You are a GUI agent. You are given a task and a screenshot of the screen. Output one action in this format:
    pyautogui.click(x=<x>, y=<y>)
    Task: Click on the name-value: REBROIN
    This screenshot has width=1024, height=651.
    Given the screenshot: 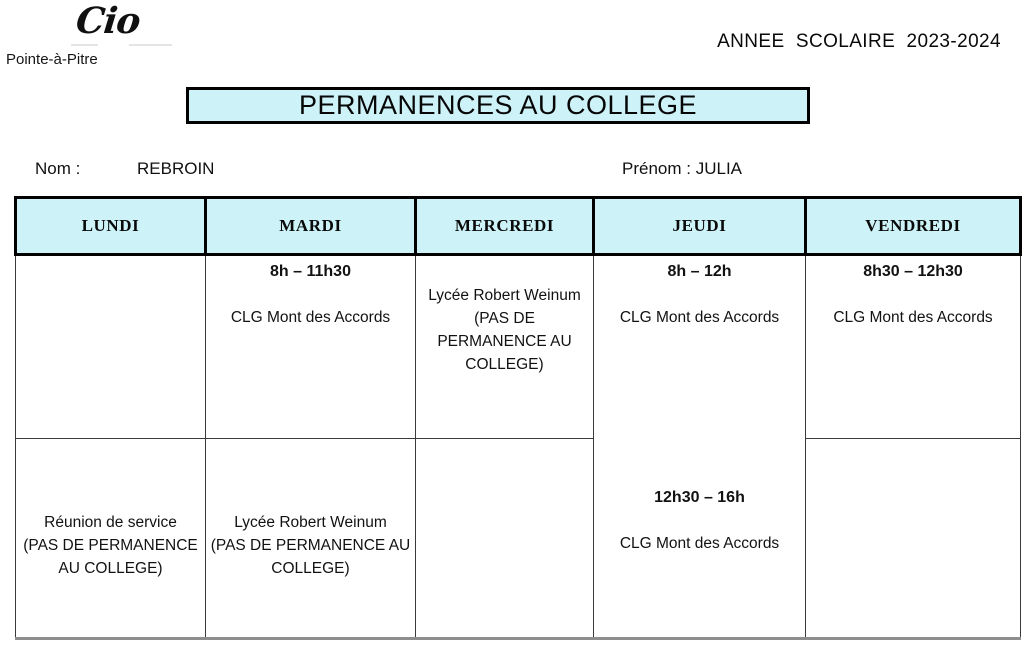 What is the action you would take?
    pyautogui.click(x=176, y=168)
    